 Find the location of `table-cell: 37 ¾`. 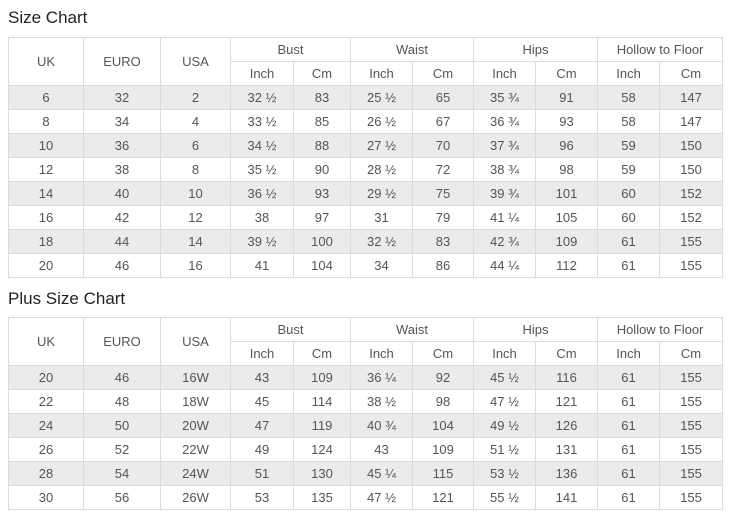

table-cell: 37 ¾ is located at coordinates (505, 145).